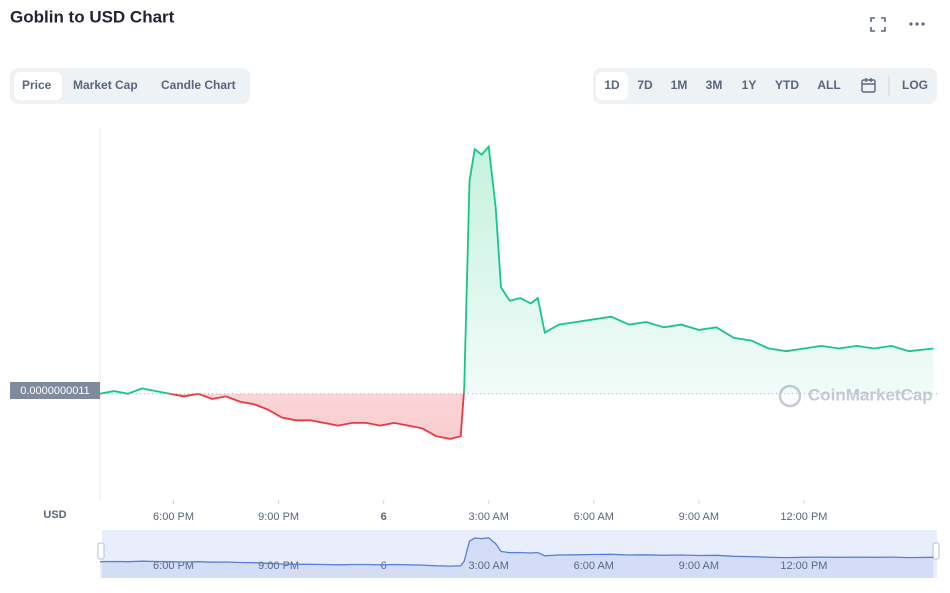 The height and width of the screenshot is (593, 950). What do you see at coordinates (384, 517) in the screenshot?
I see `x-tick-label: 6` at bounding box center [384, 517].